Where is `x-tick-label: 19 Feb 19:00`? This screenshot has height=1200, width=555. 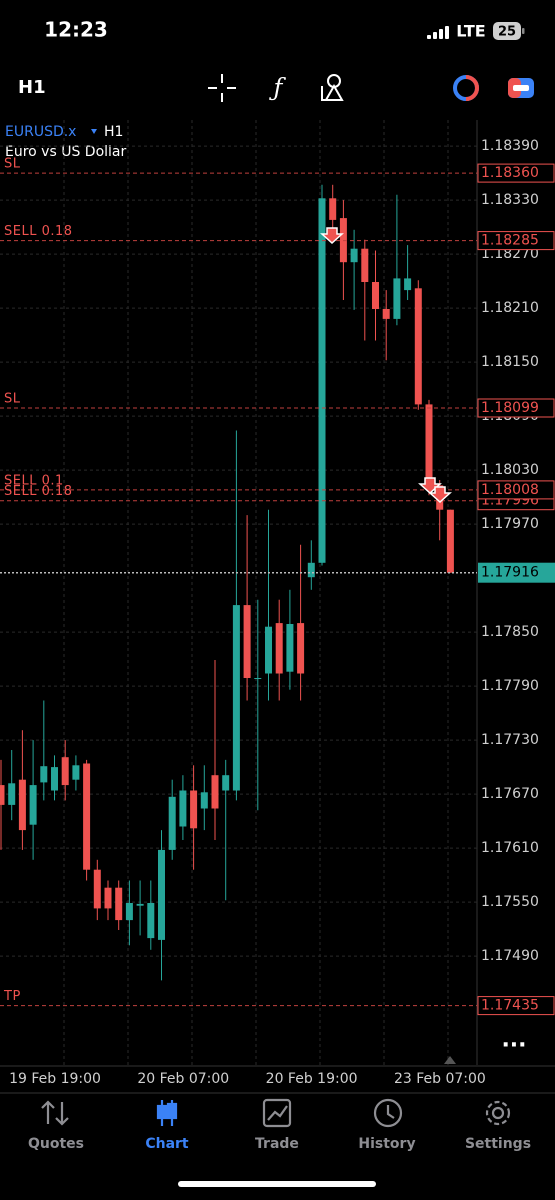 x-tick-label: 19 Feb 19:00 is located at coordinates (55, 1079).